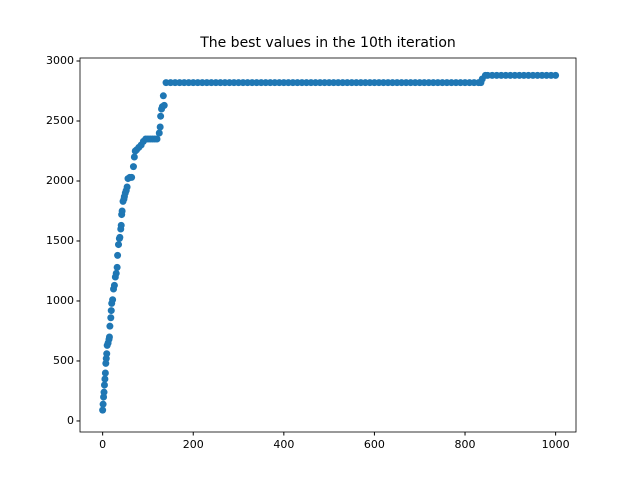 Image resolution: width=640 pixels, height=480 pixels. Describe the element at coordinates (60, 180) in the screenshot. I see `y-tick-label: 2000` at that location.